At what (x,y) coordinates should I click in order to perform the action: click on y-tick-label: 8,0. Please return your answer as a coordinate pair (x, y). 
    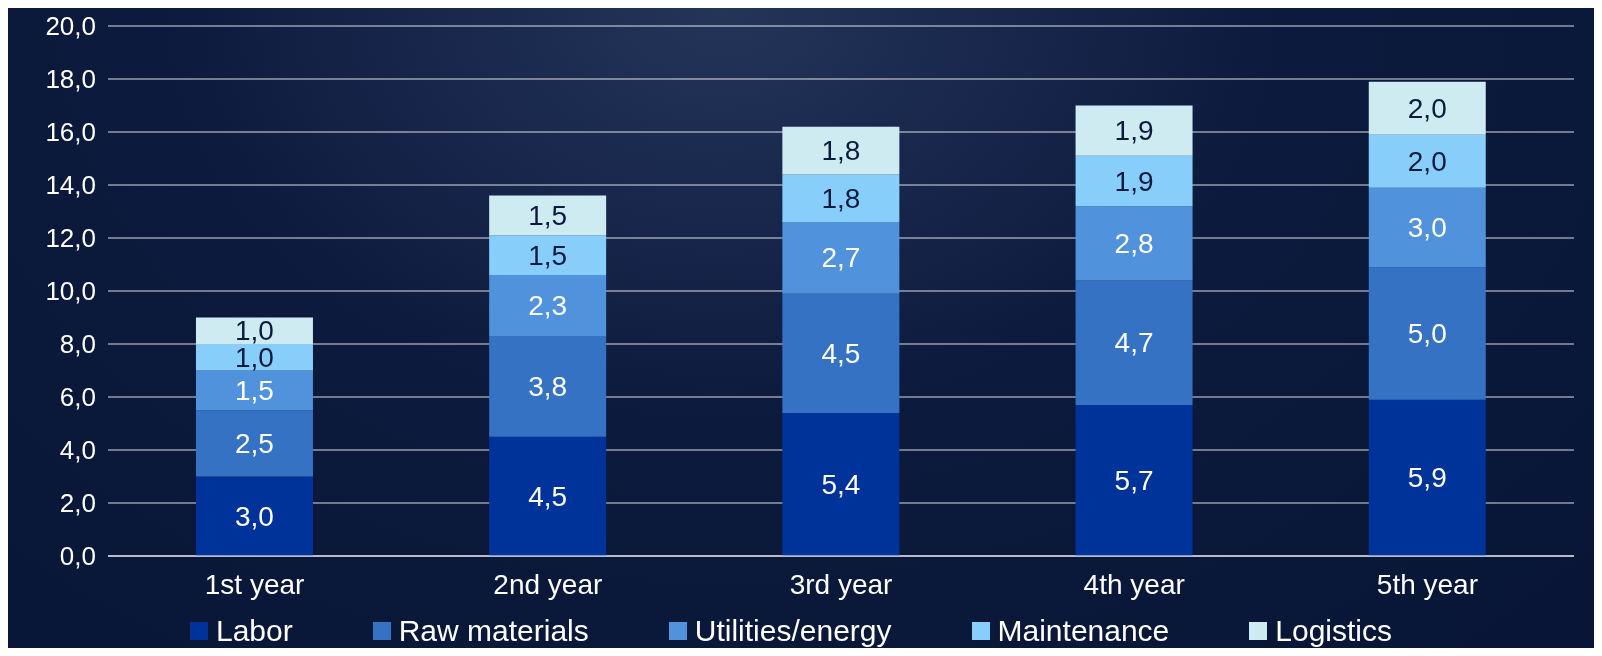
    Looking at the image, I should click on (77, 344).